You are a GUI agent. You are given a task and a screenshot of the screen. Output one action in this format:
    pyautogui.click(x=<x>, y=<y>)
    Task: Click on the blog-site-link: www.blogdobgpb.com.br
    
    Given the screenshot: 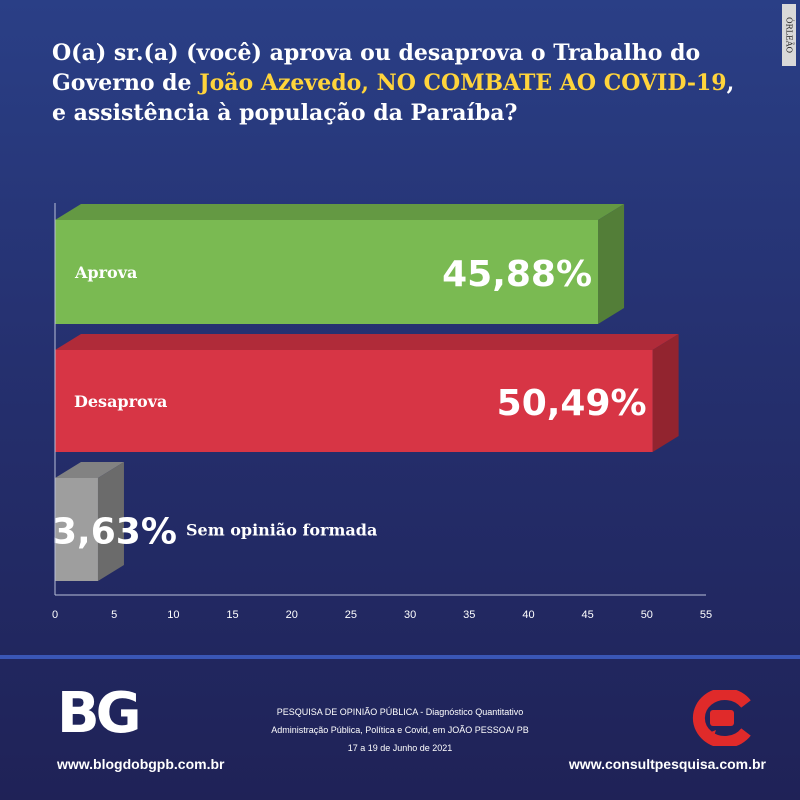 What is the action you would take?
    pyautogui.click(x=141, y=764)
    